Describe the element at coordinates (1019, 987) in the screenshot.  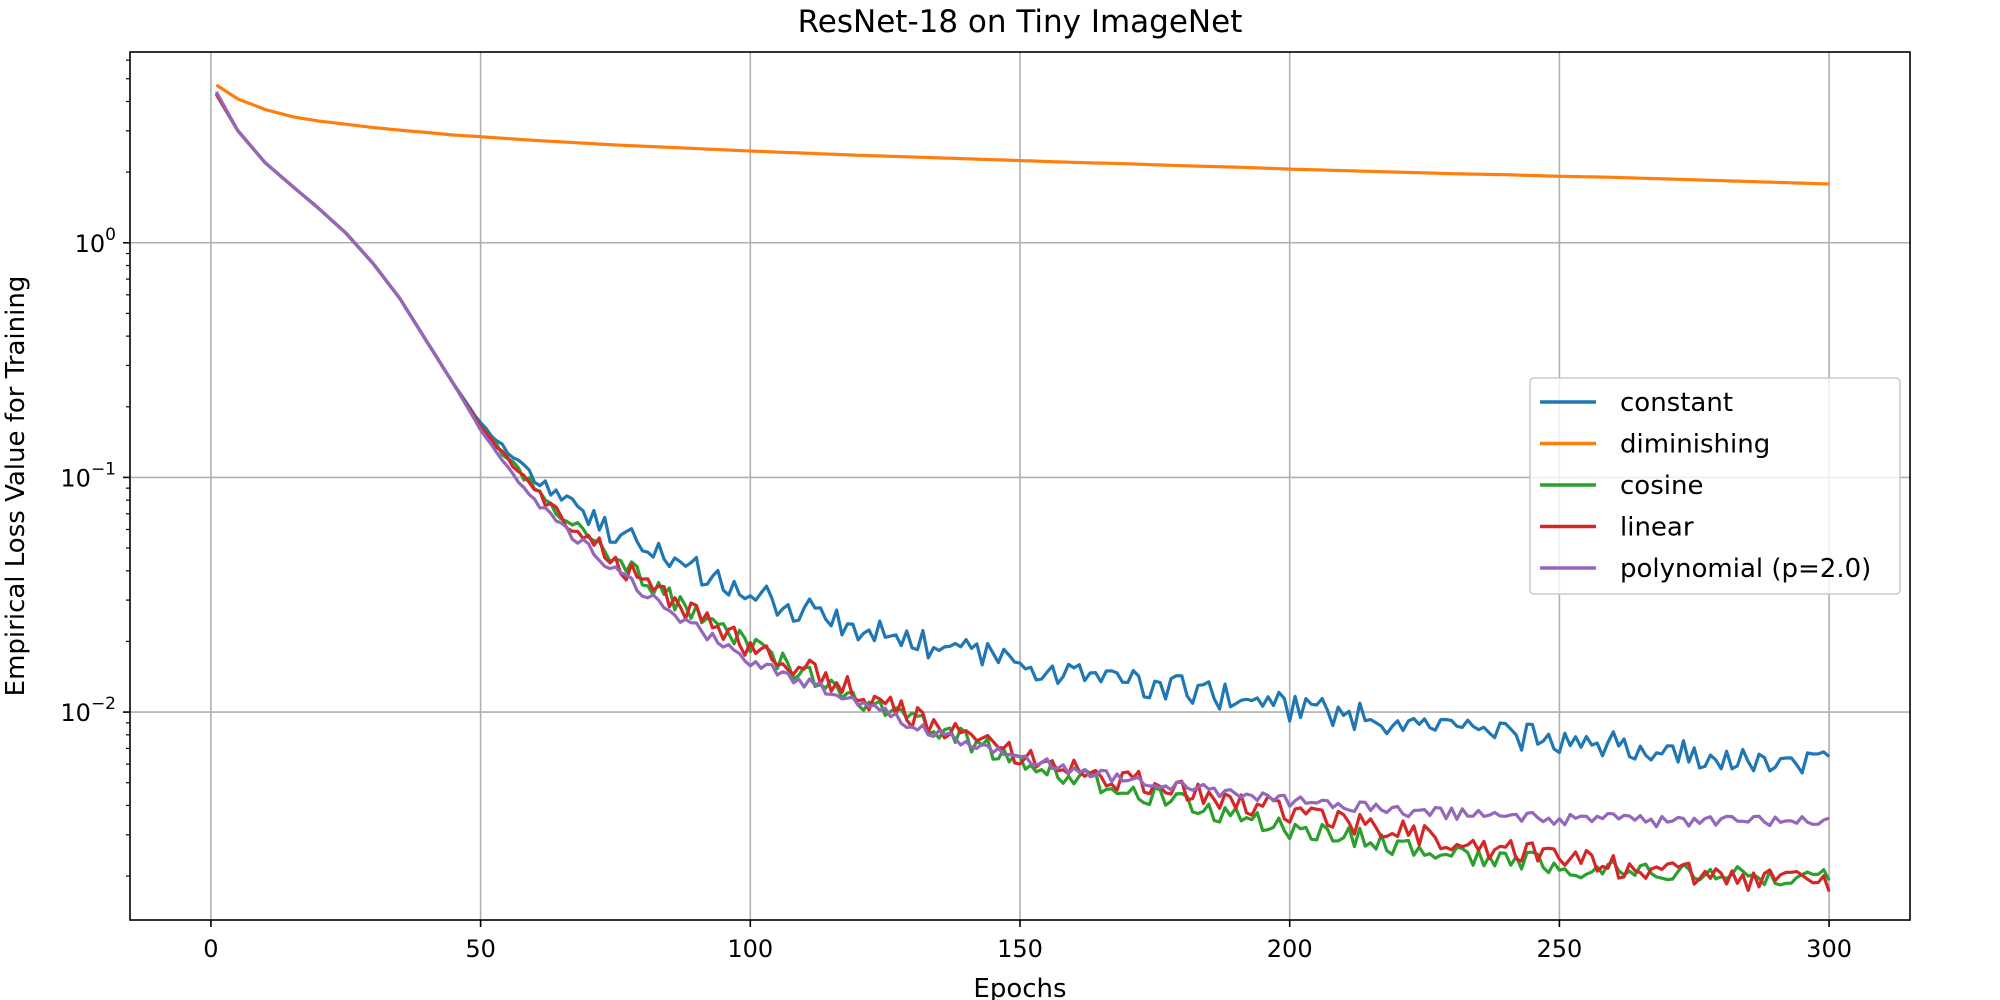
I see `x-axis-label: Epochs` at that location.